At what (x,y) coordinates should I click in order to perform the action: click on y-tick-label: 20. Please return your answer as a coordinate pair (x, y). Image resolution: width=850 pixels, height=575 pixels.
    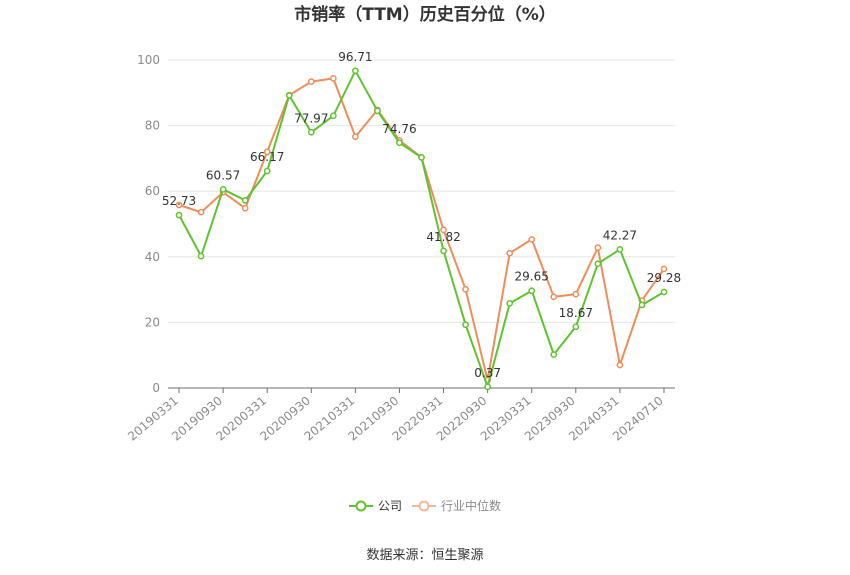
    Looking at the image, I should click on (152, 322).